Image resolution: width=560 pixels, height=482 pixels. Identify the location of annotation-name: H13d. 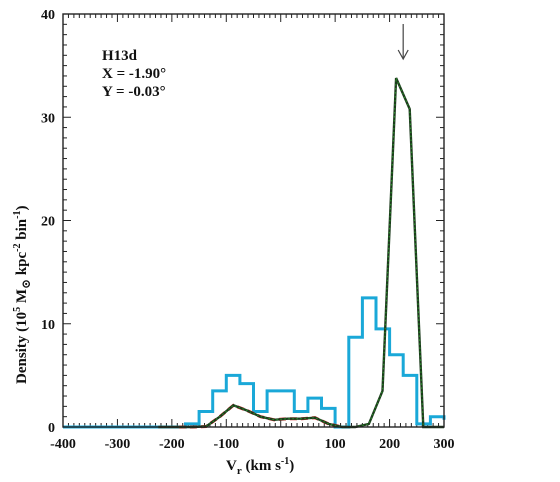
(120, 56).